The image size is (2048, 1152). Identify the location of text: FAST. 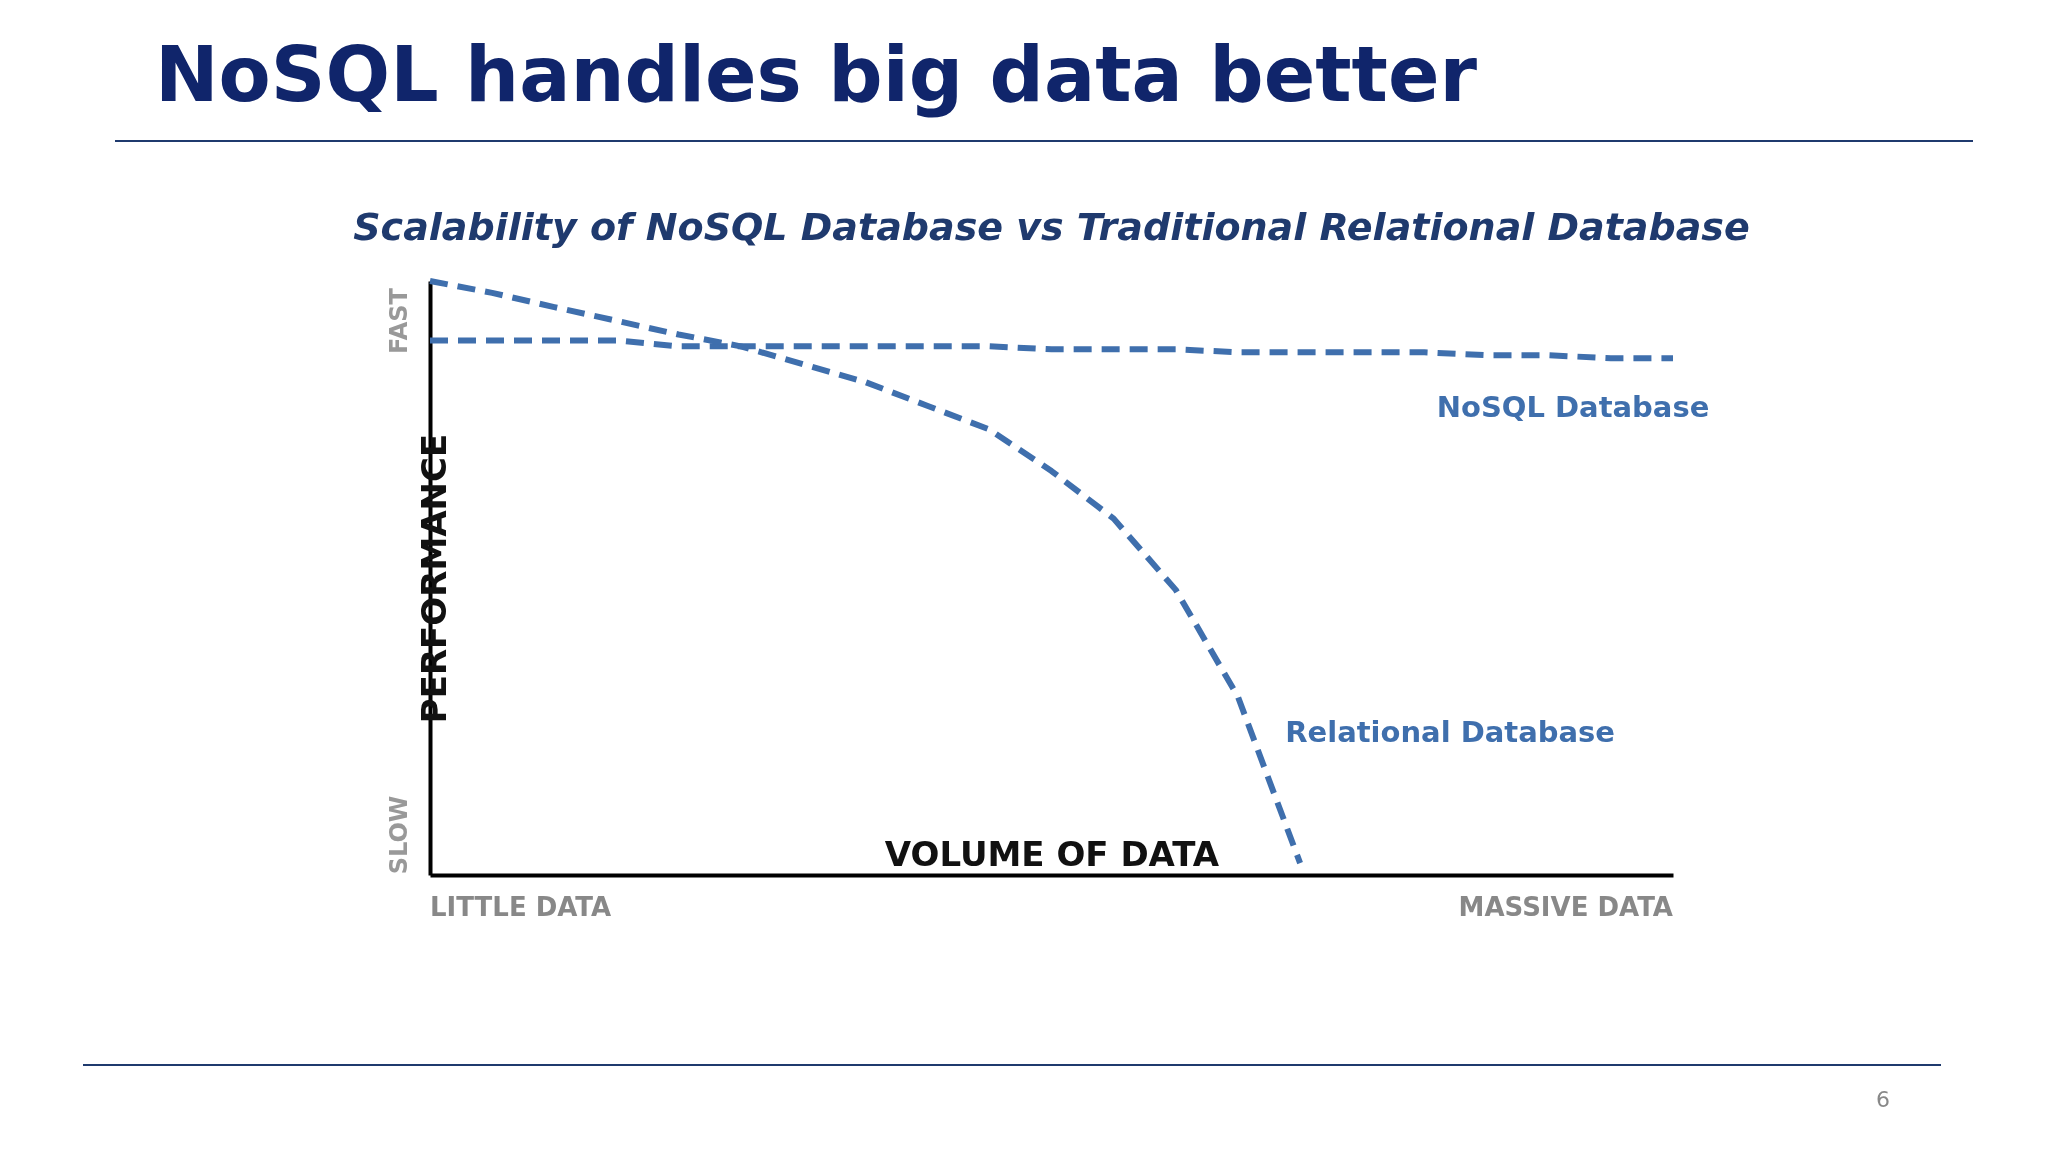
(399, 320).